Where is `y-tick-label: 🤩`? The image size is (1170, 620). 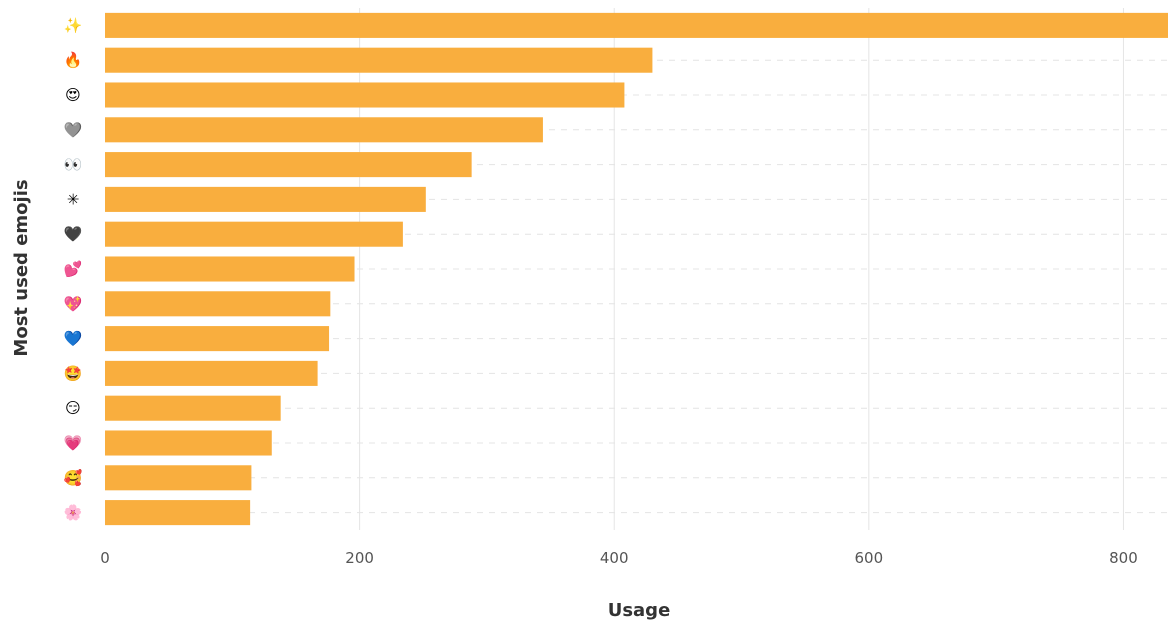
y-tick-label: 🤩 is located at coordinates (73, 373).